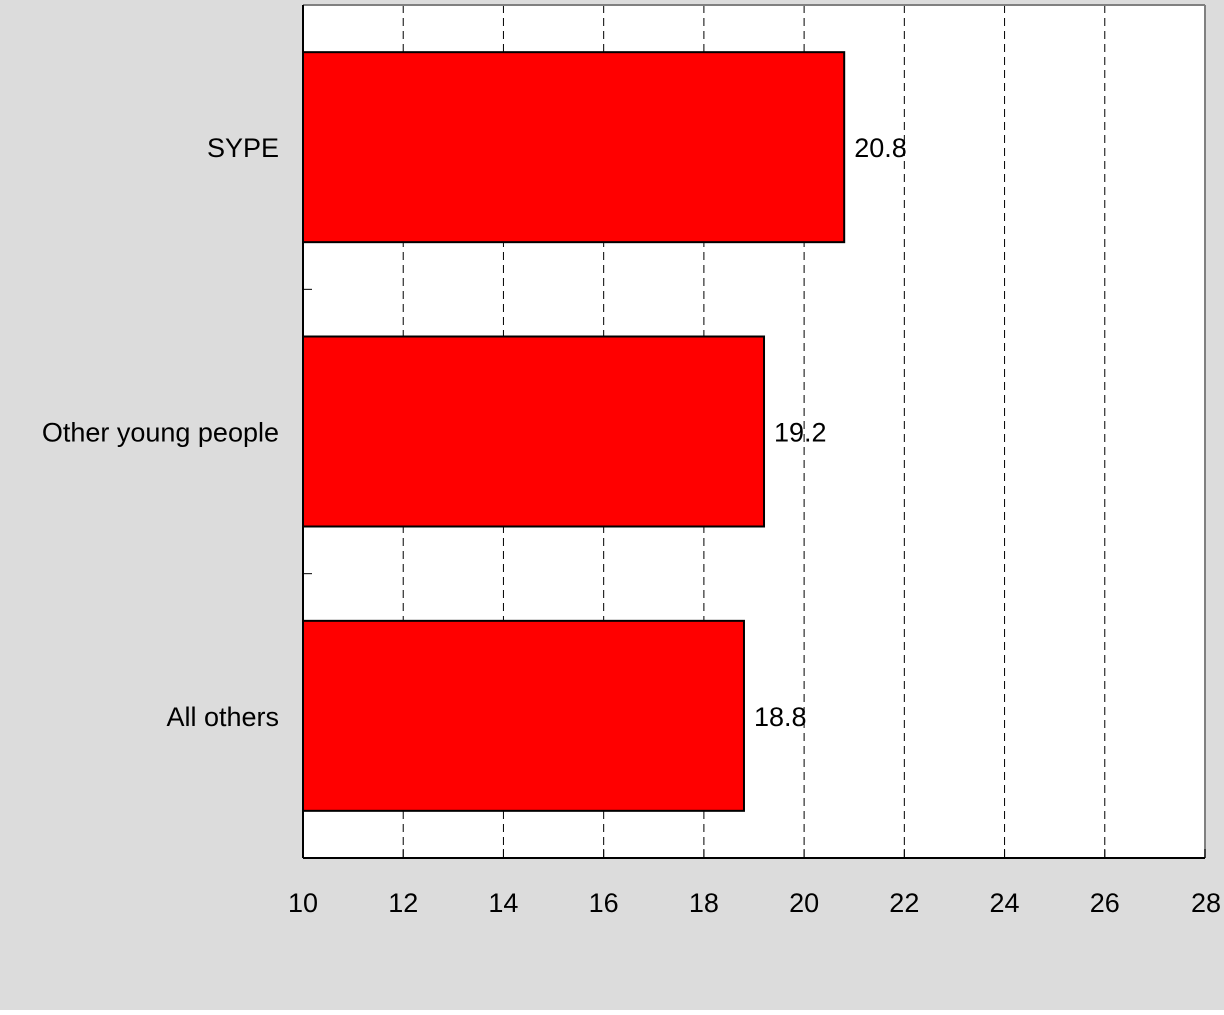 Image resolution: width=1224 pixels, height=1015 pixels. What do you see at coordinates (1206, 903) in the screenshot?
I see `x-tick-label: 28` at bounding box center [1206, 903].